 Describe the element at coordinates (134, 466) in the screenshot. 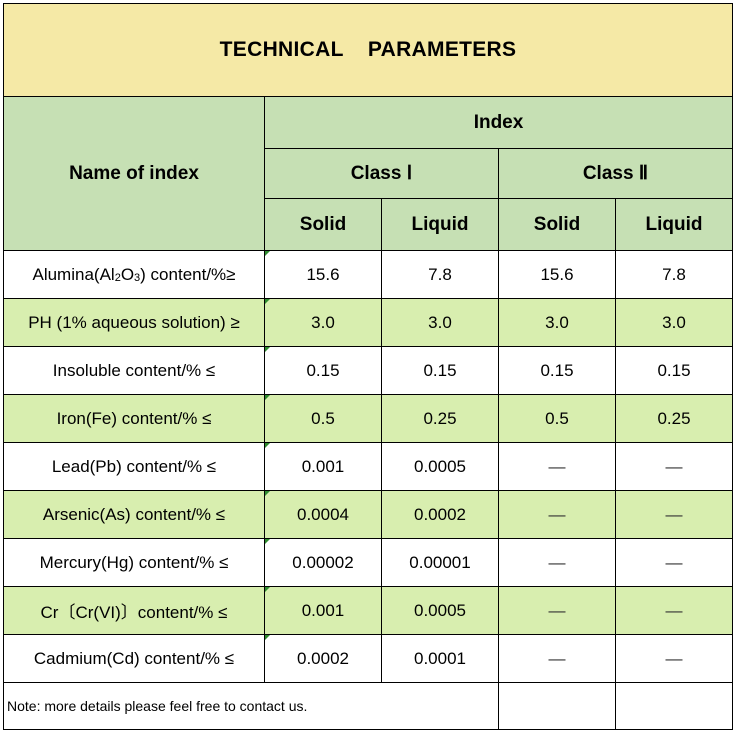

I see `row-name-lead: Lead(Pb) content/% ≤` at that location.